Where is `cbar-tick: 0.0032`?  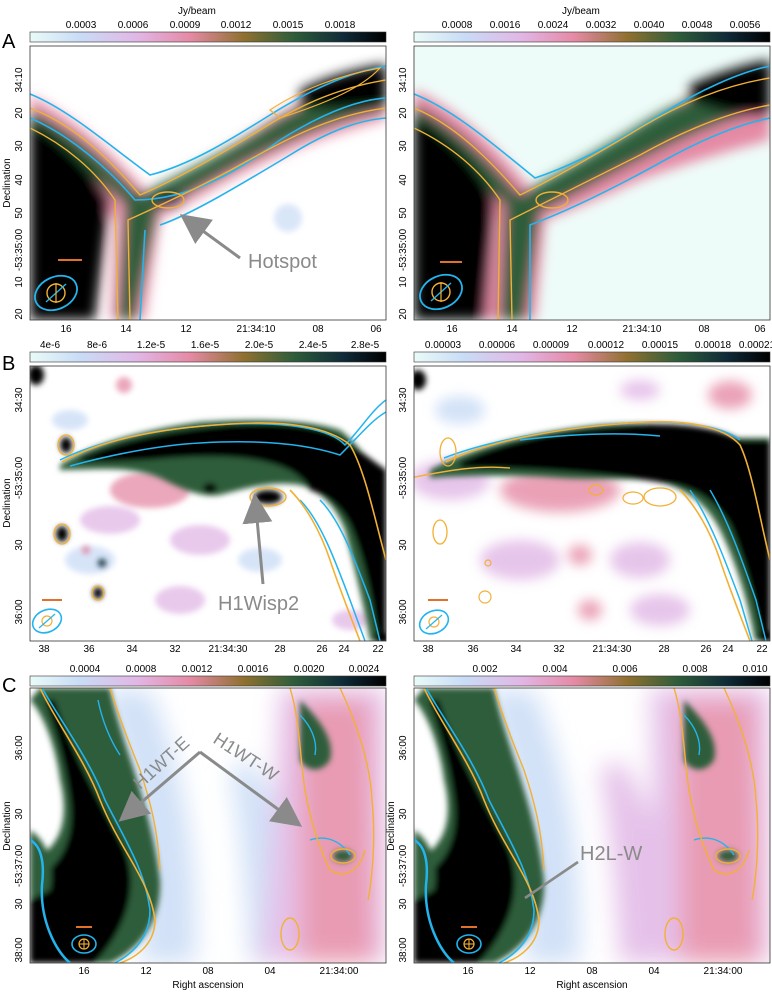 cbar-tick: 0.0032 is located at coordinates (601, 25).